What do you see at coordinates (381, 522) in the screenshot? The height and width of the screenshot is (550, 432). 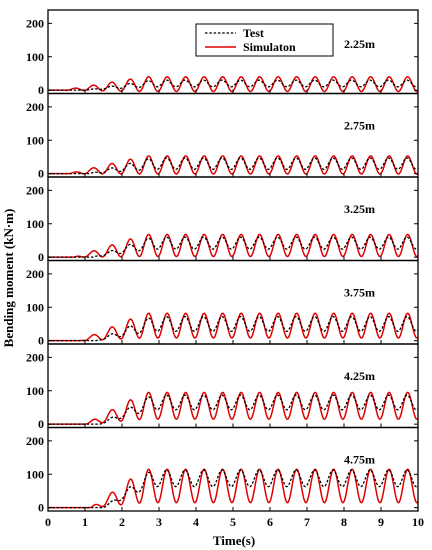 I see `x-tick-label: 9` at bounding box center [381, 522].